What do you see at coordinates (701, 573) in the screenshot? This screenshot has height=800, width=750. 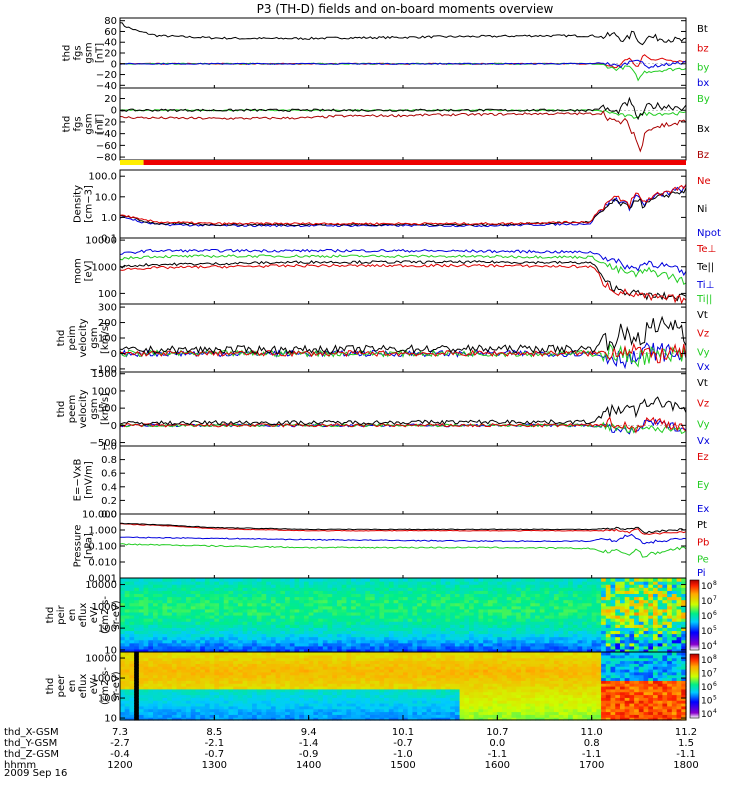 I see `legend-entry: Pi` at bounding box center [701, 573].